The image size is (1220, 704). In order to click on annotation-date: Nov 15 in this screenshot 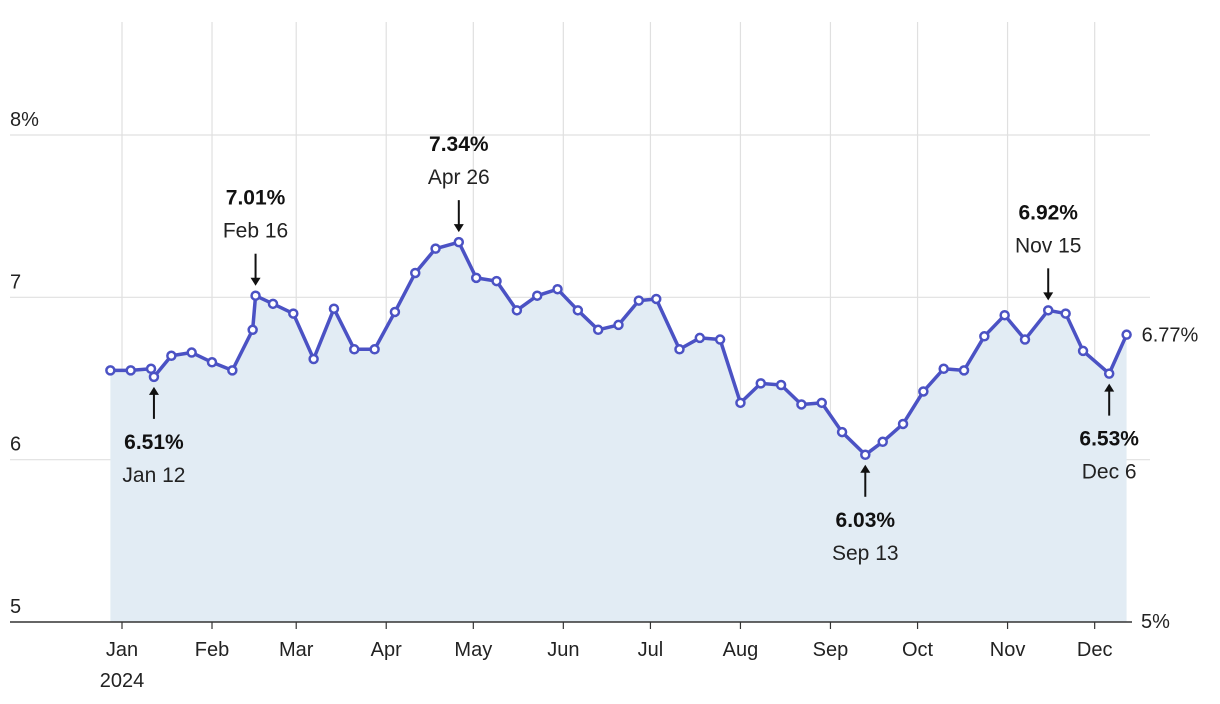, I will do `click(1048, 245)`.